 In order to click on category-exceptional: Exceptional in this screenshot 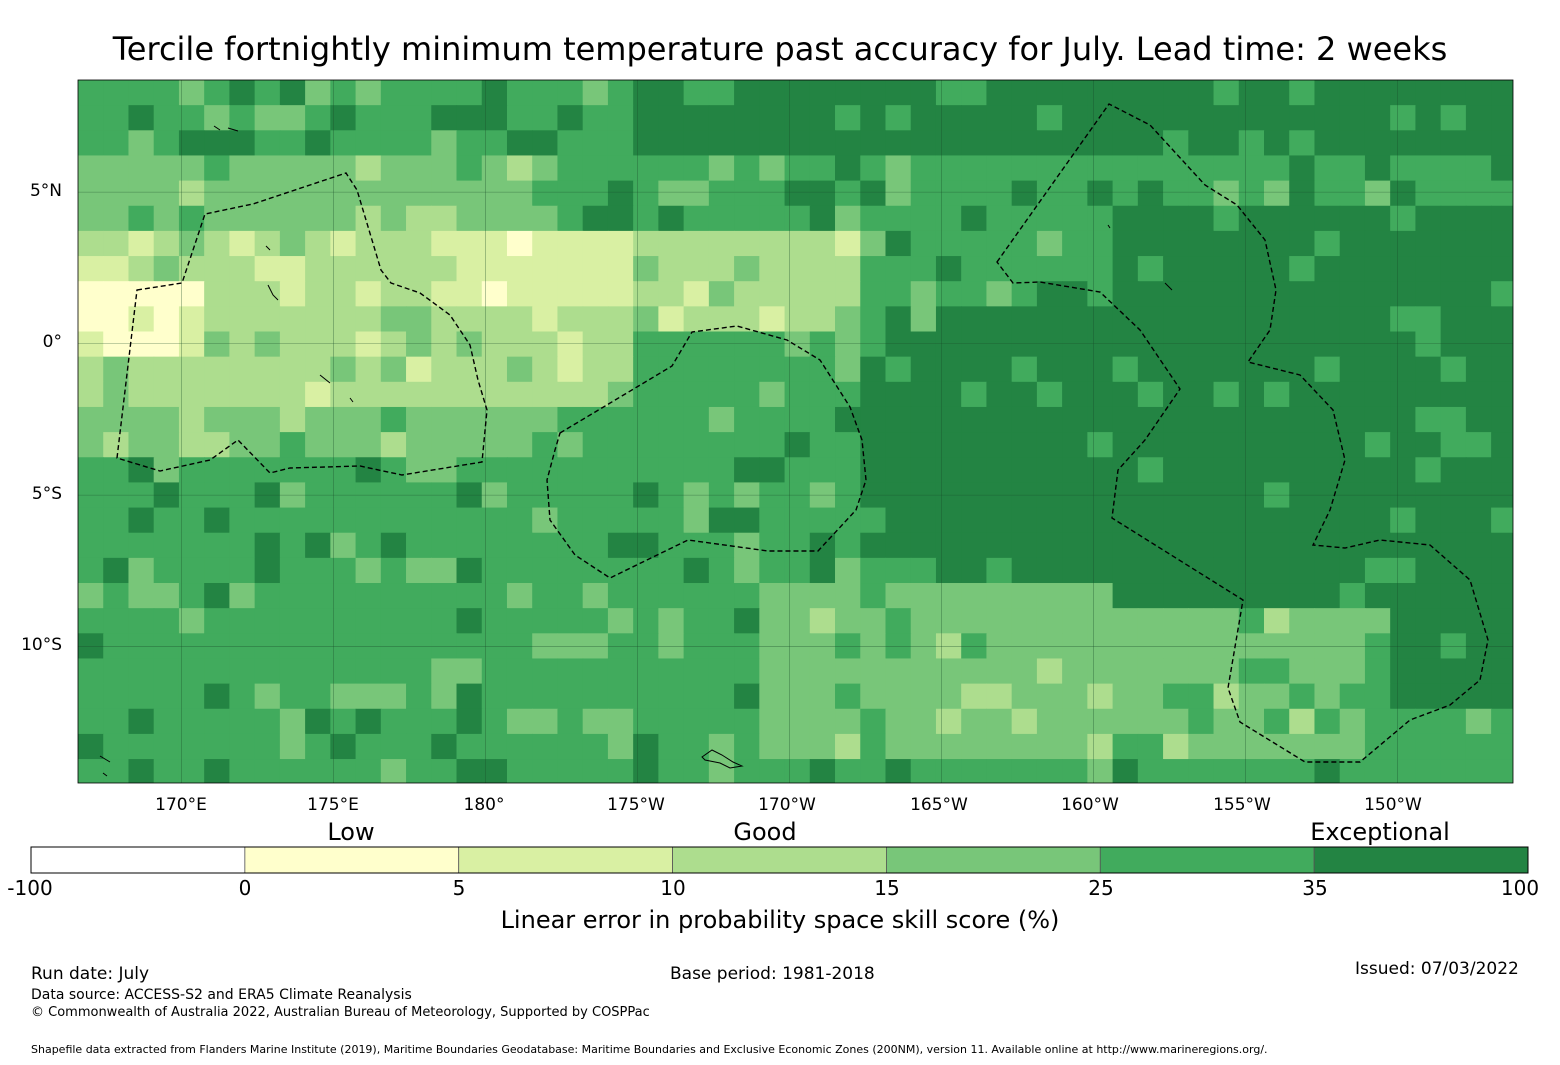, I will do `click(1380, 832)`.